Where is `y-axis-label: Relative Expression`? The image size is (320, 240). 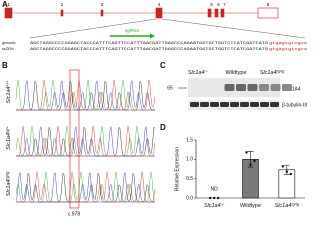
y-axis-label: Relative Expression is located at coordinates (177, 169).